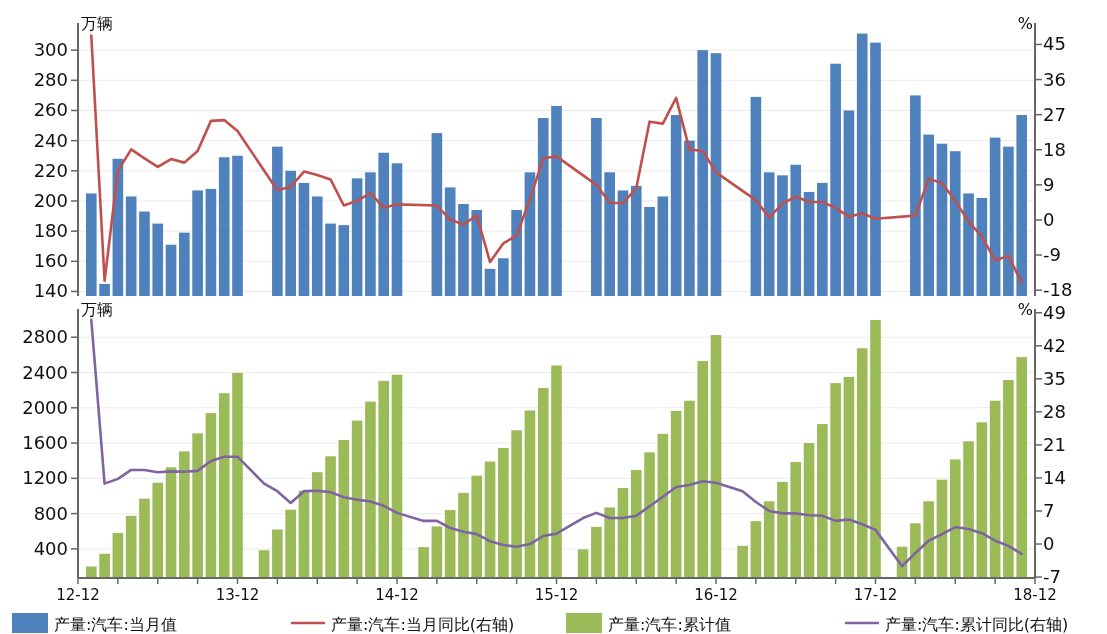  Describe the element at coordinates (1049, 184) in the screenshot. I see `y2-tick-label: 9` at that location.